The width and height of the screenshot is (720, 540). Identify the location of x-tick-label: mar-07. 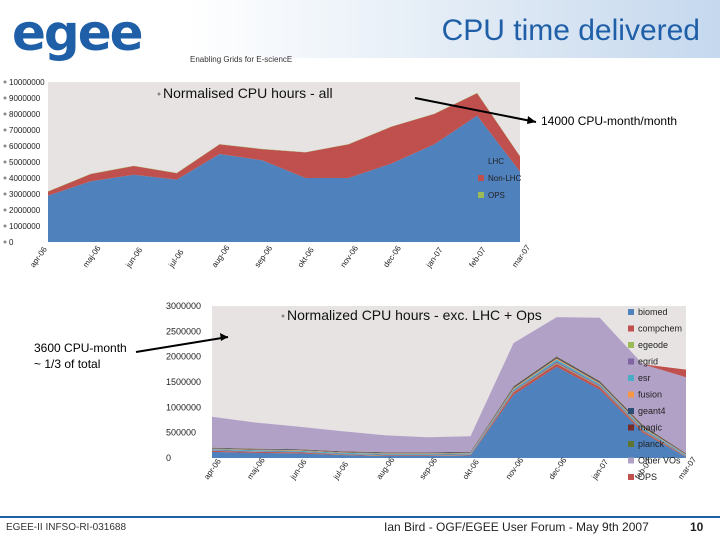
(521, 256).